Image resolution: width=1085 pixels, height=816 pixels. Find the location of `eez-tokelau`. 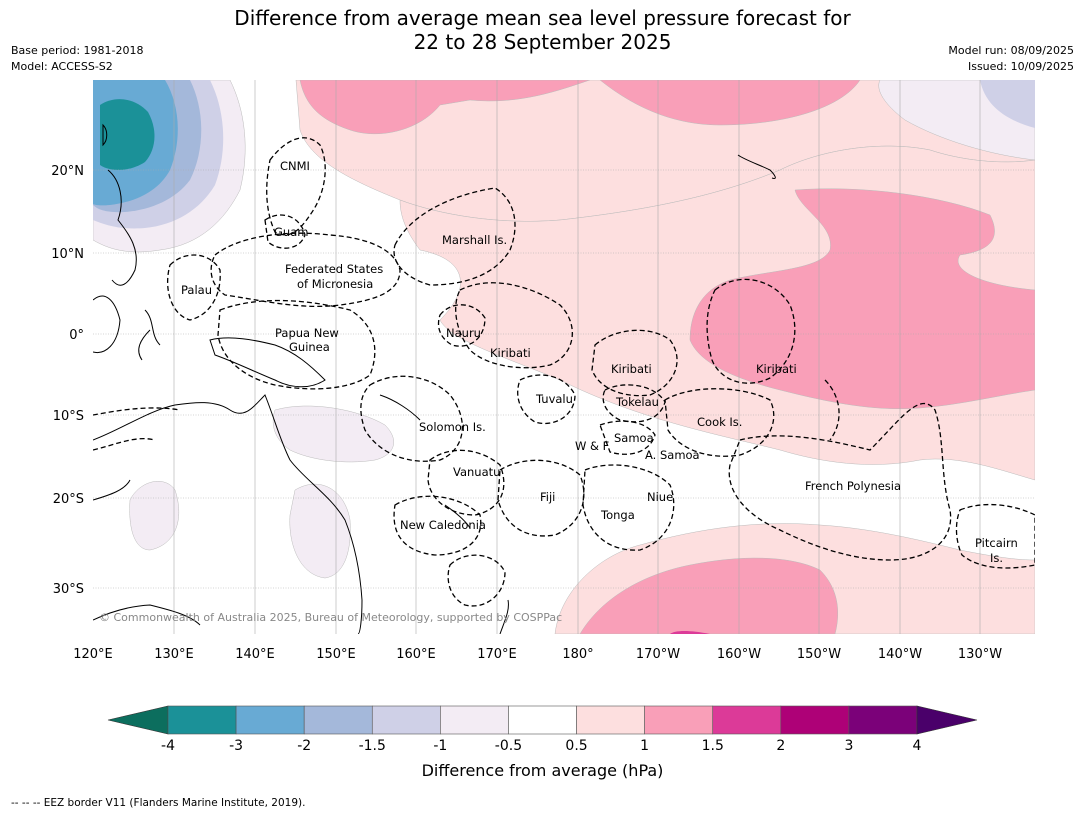

eez-tokelau is located at coordinates (634, 403).